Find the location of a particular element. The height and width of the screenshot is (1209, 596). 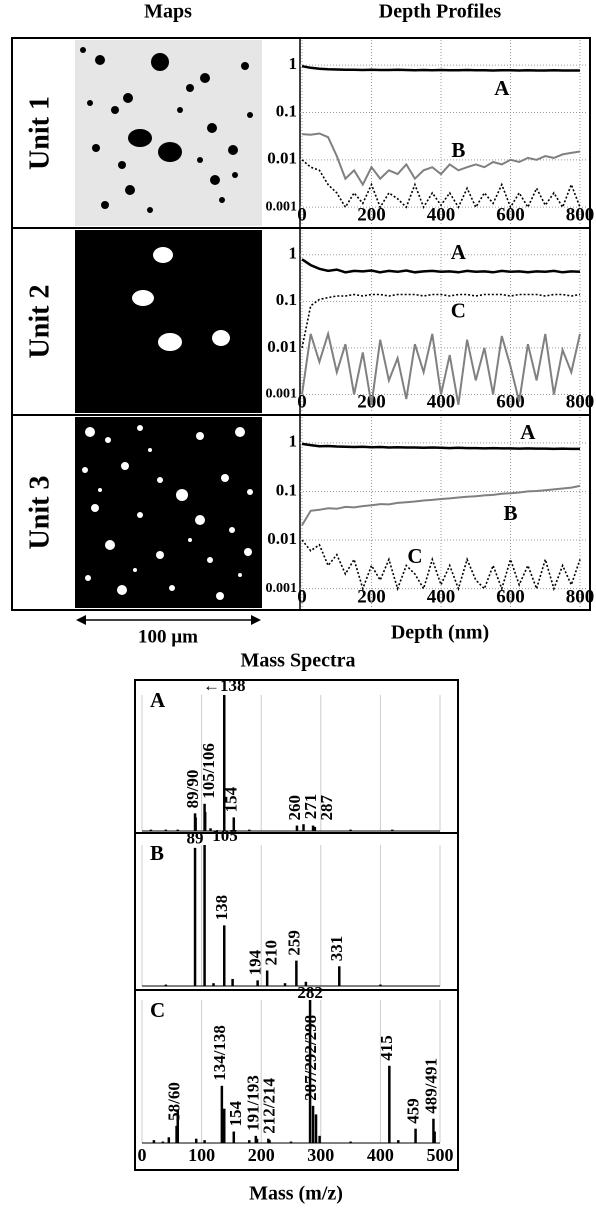

peak-label: 282 is located at coordinates (310, 992).